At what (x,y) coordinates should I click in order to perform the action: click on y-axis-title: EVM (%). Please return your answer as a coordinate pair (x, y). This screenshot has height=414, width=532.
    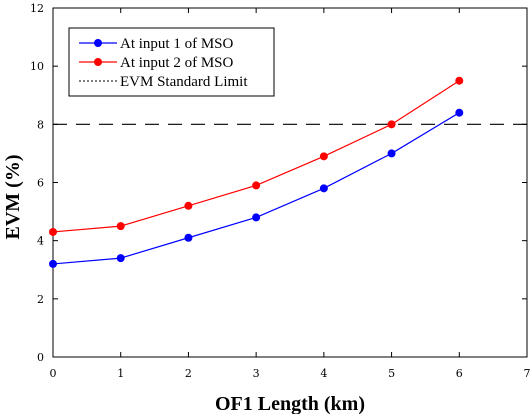
    Looking at the image, I should click on (13, 197).